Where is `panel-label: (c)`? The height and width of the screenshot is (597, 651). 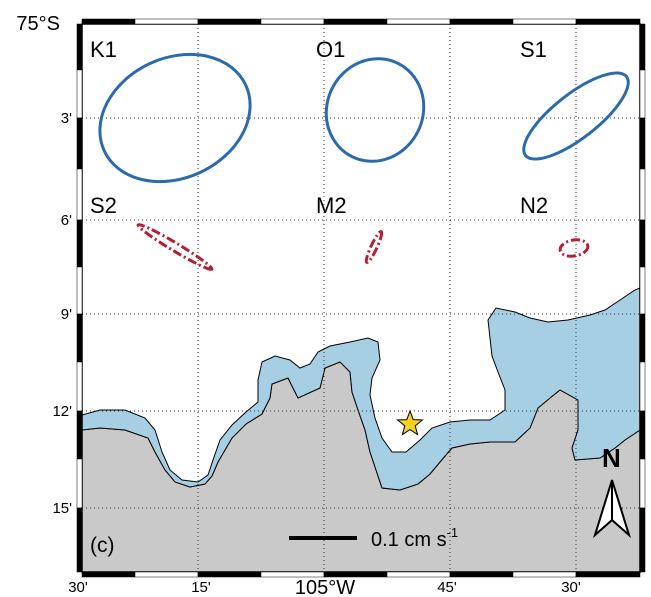
panel-label: (c) is located at coordinates (102, 545).